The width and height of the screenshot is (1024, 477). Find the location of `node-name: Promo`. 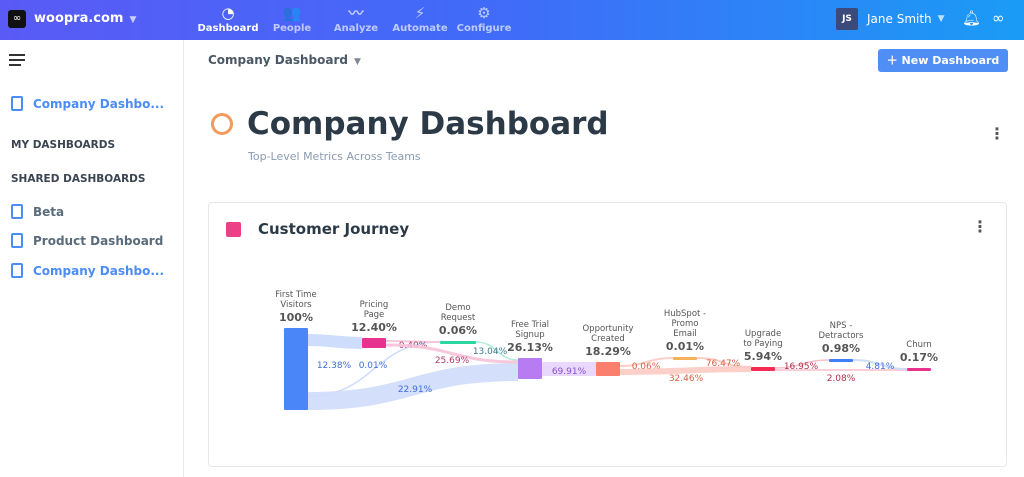

node-name: Promo is located at coordinates (685, 324).